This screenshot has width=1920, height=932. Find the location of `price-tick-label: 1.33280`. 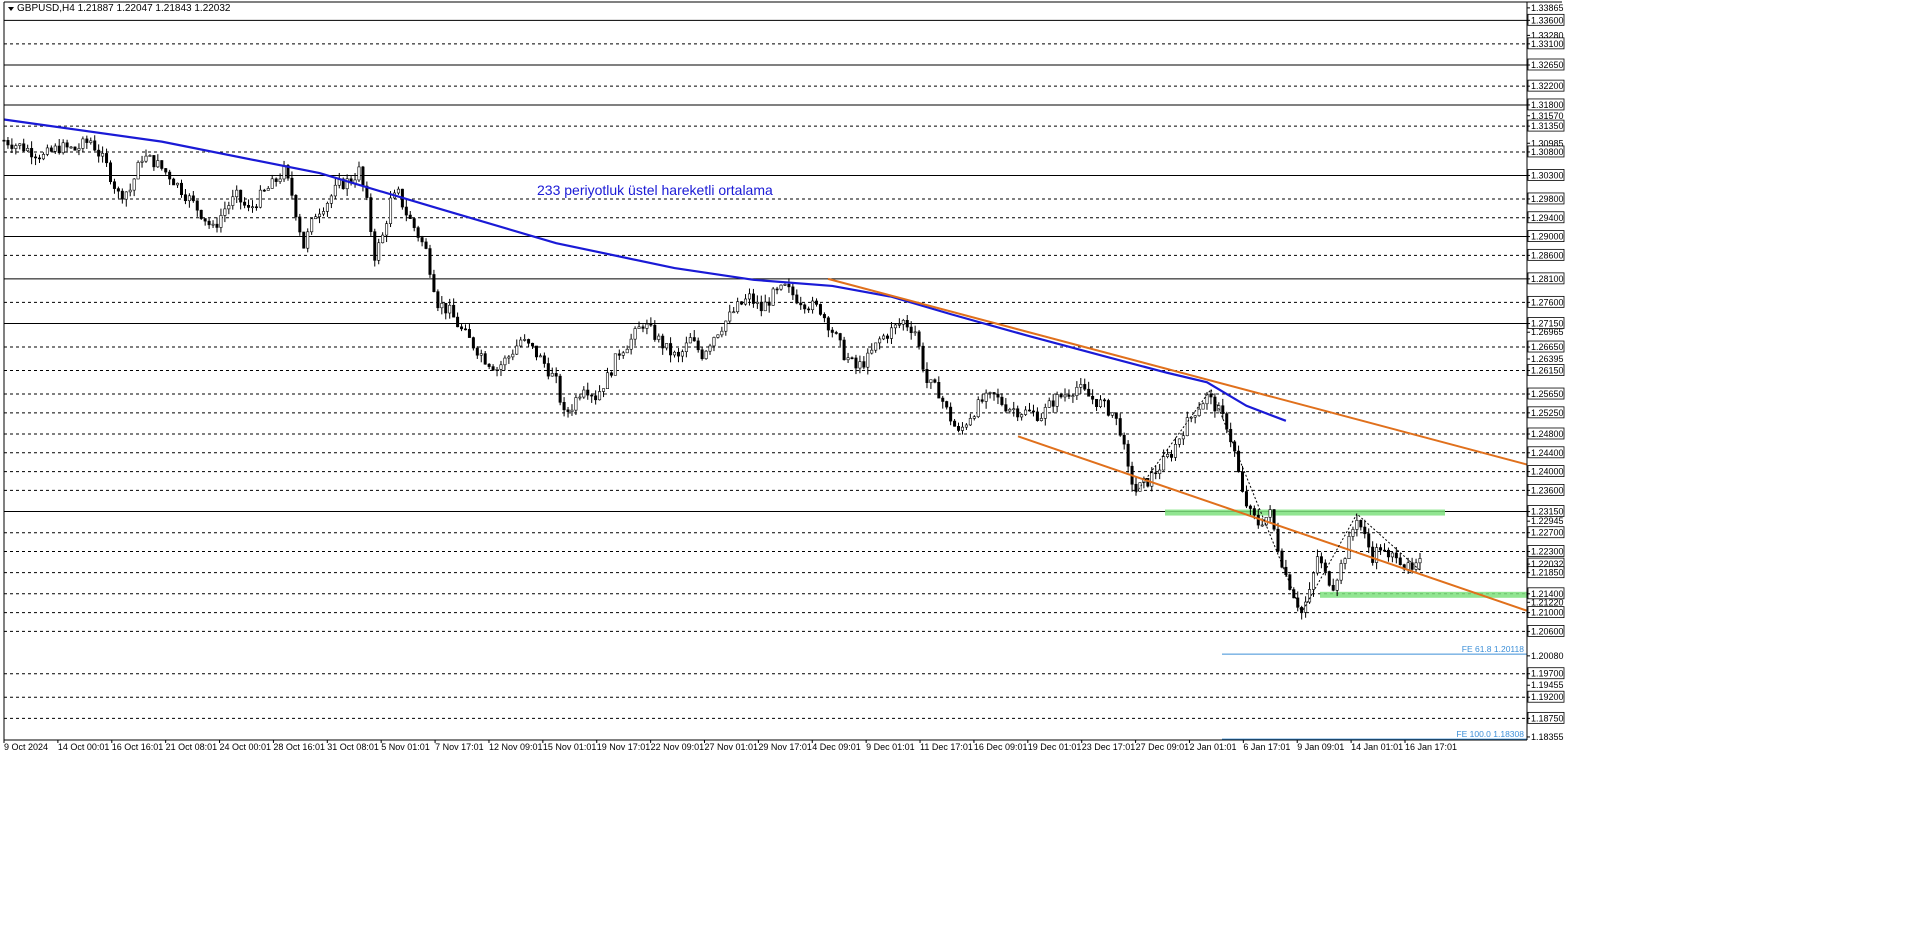

price-tick-label: 1.33280 is located at coordinates (1547, 35).